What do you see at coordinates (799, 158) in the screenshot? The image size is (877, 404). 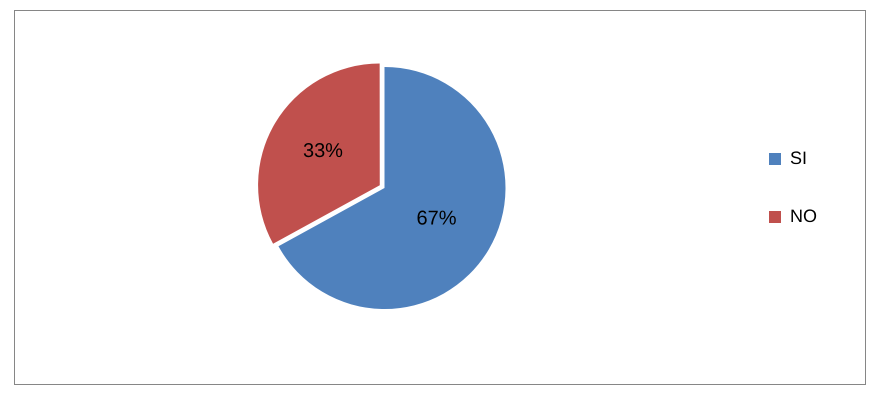 I see `legend-label: SI` at bounding box center [799, 158].